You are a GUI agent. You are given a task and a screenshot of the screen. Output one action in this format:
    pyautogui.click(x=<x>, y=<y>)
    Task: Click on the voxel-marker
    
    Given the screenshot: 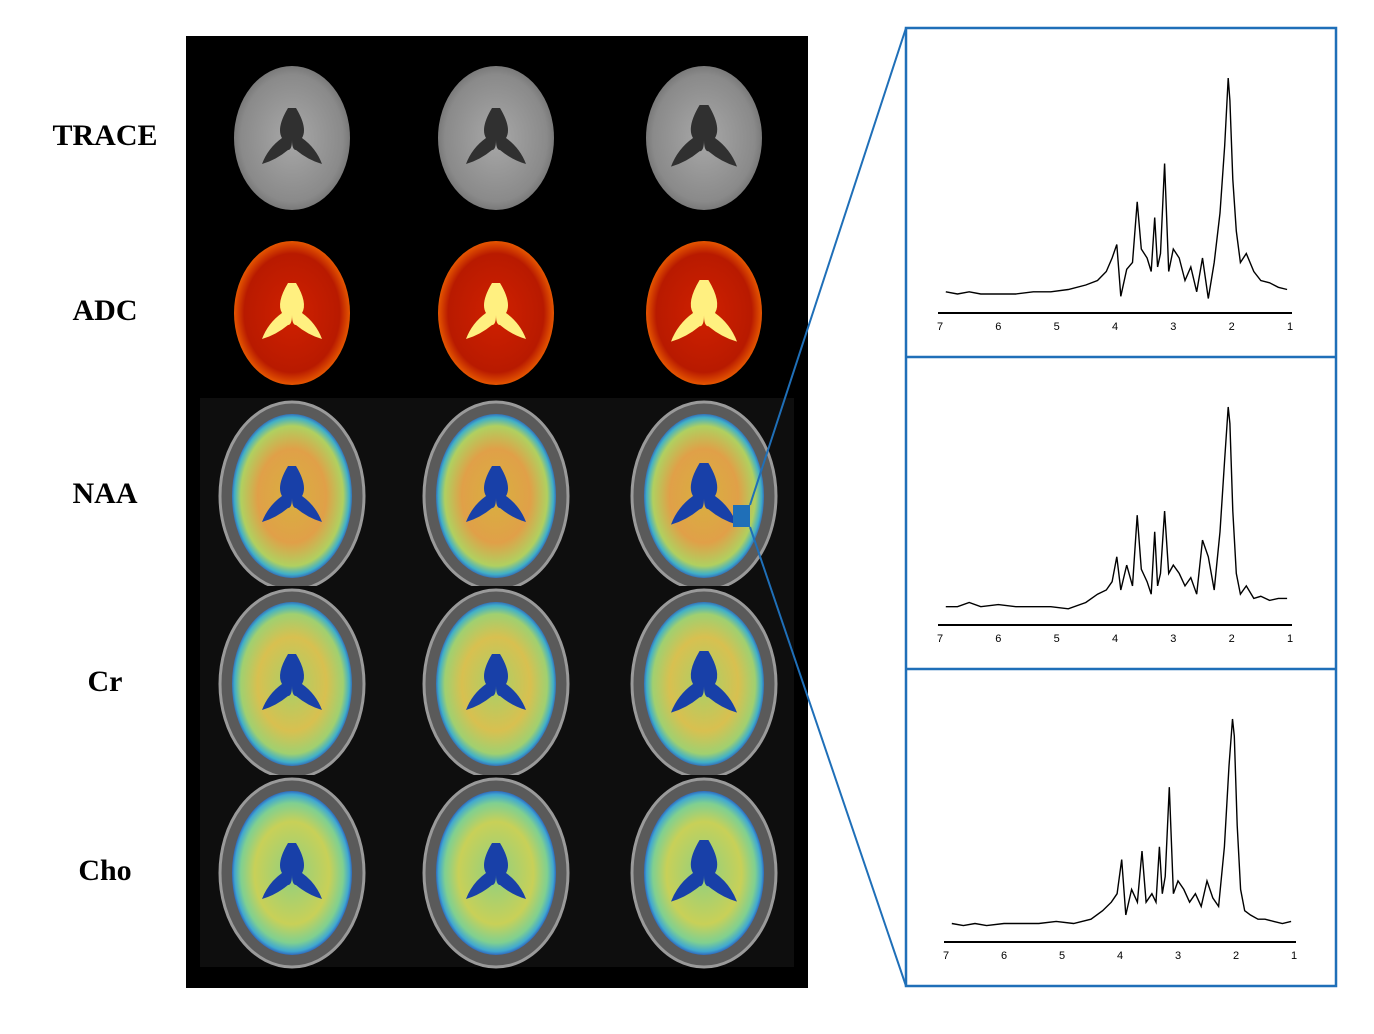 What is the action you would take?
    pyautogui.click(x=741, y=516)
    